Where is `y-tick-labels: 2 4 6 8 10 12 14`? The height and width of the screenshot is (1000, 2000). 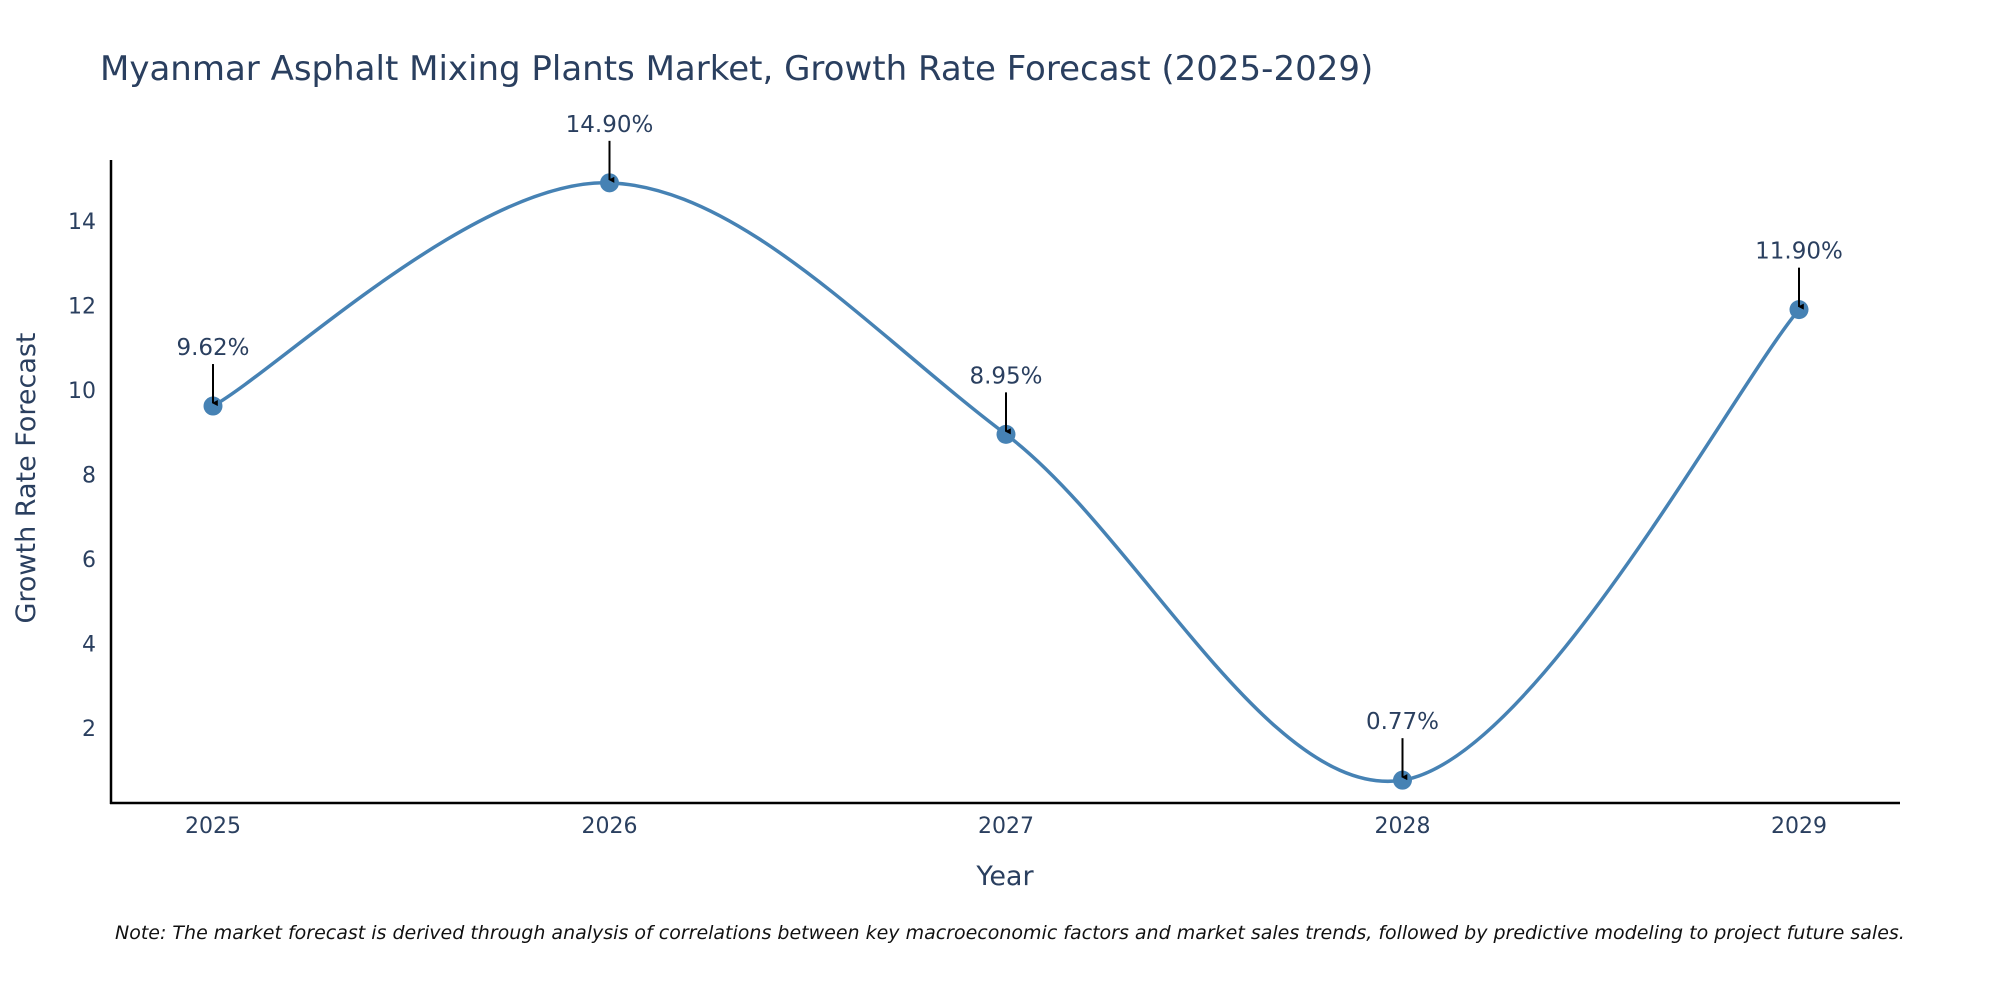
y-tick-labels: 2 4 6 8 10 12 14 is located at coordinates (82, 476).